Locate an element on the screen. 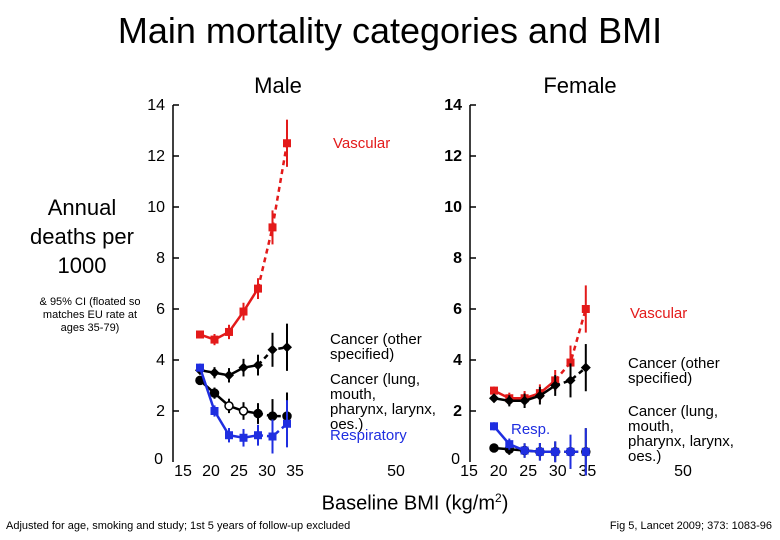 The image size is (780, 540). series-line-dashed-respiratory is located at coordinates (272, 430).